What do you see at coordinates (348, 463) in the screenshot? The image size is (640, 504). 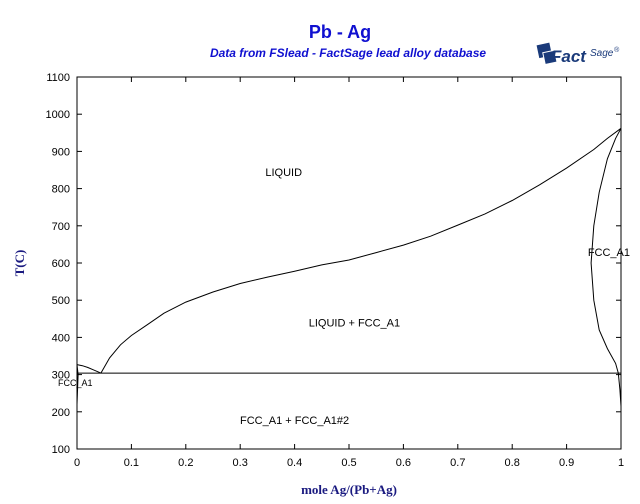 I see `x-tick-label: 0.5` at bounding box center [348, 463].